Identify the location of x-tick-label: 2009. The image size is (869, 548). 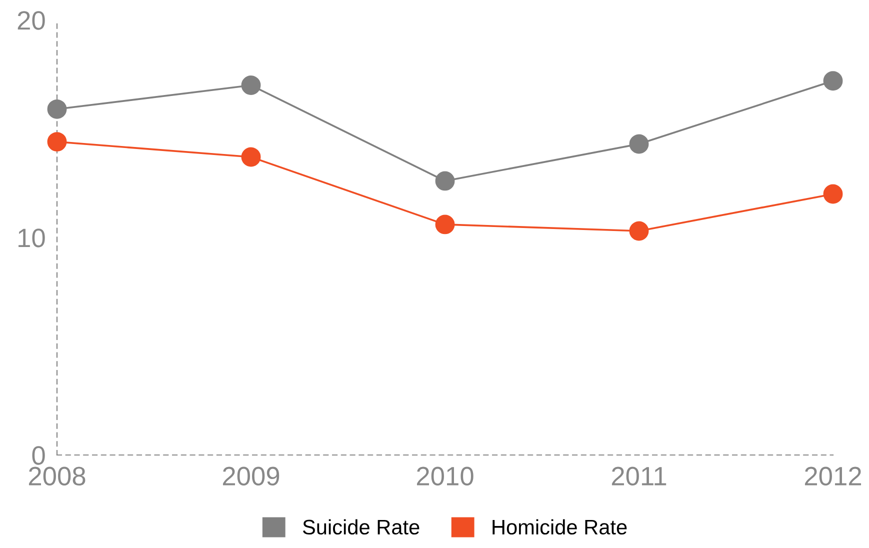
(251, 476).